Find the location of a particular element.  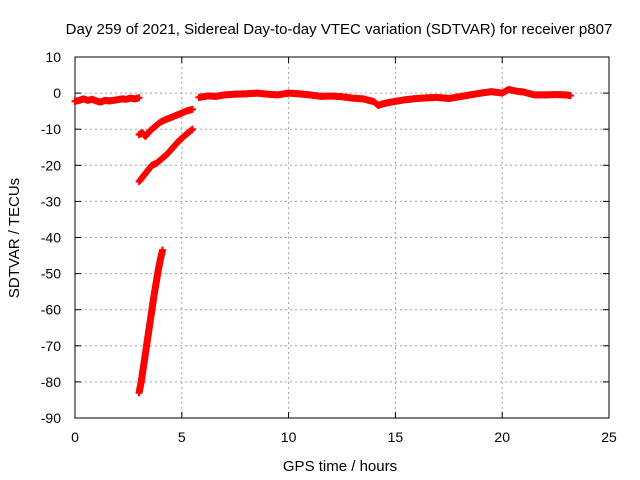

x-tick-labels: 0 5 10 15 20 25 is located at coordinates (344, 437).